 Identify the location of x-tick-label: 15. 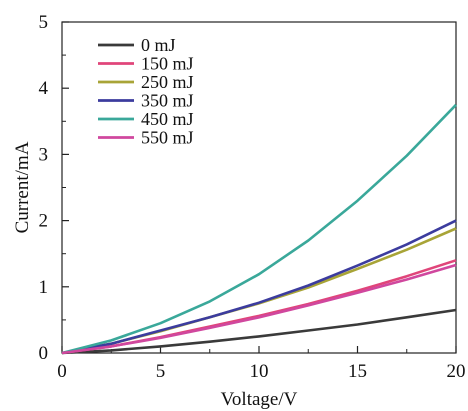
(357, 371).